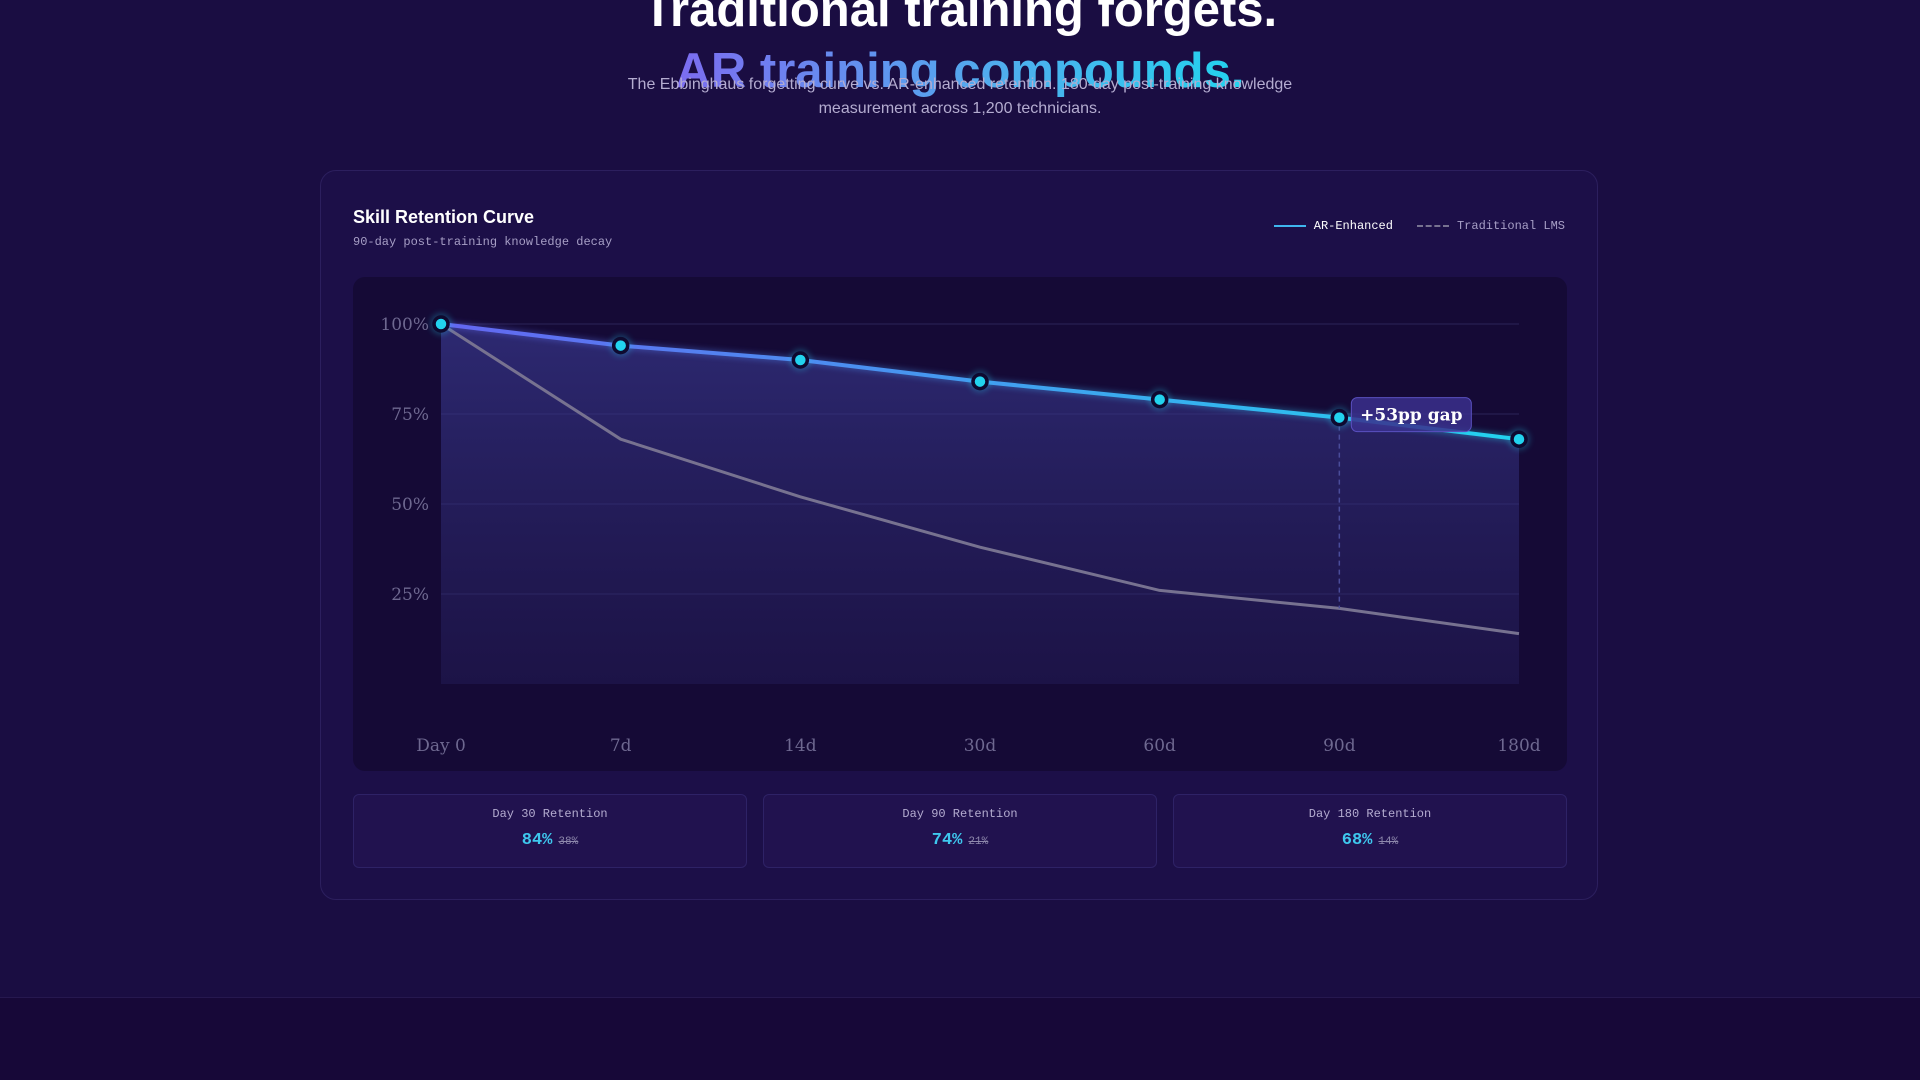 The height and width of the screenshot is (1080, 1920). I want to click on x-tick-label: 90d, so click(1339, 746).